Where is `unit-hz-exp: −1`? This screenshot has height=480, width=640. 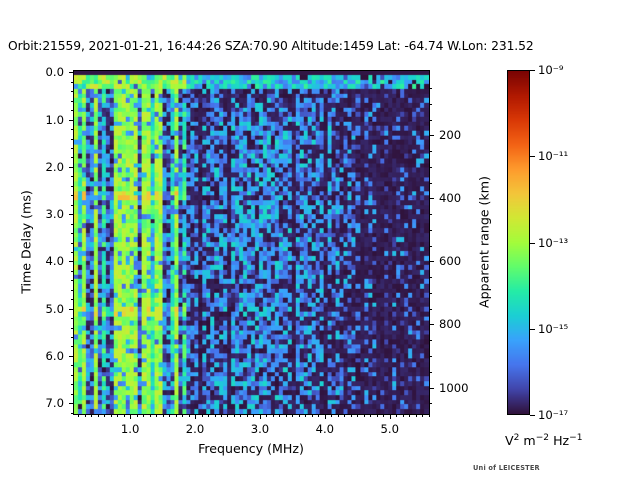 unit-hz-exp: −1 is located at coordinates (576, 437).